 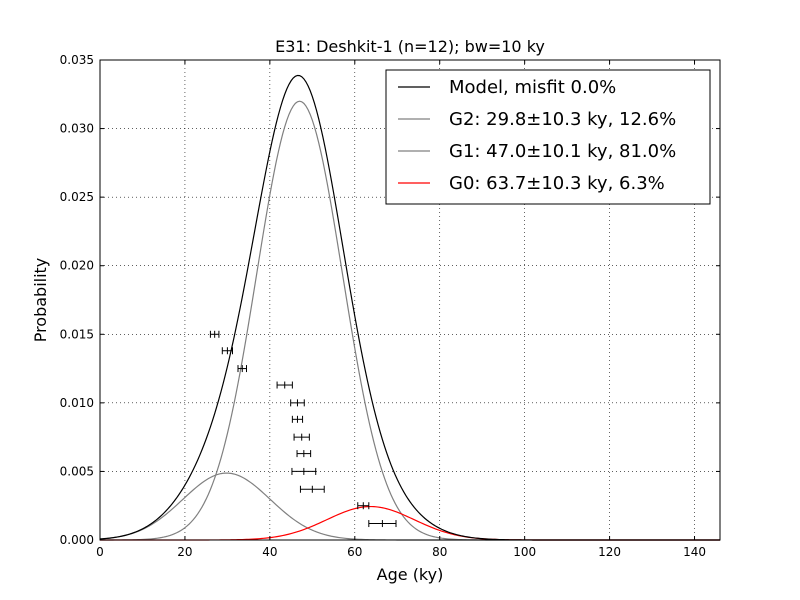 I want to click on x-tick-label: 80, so click(x=439, y=552).